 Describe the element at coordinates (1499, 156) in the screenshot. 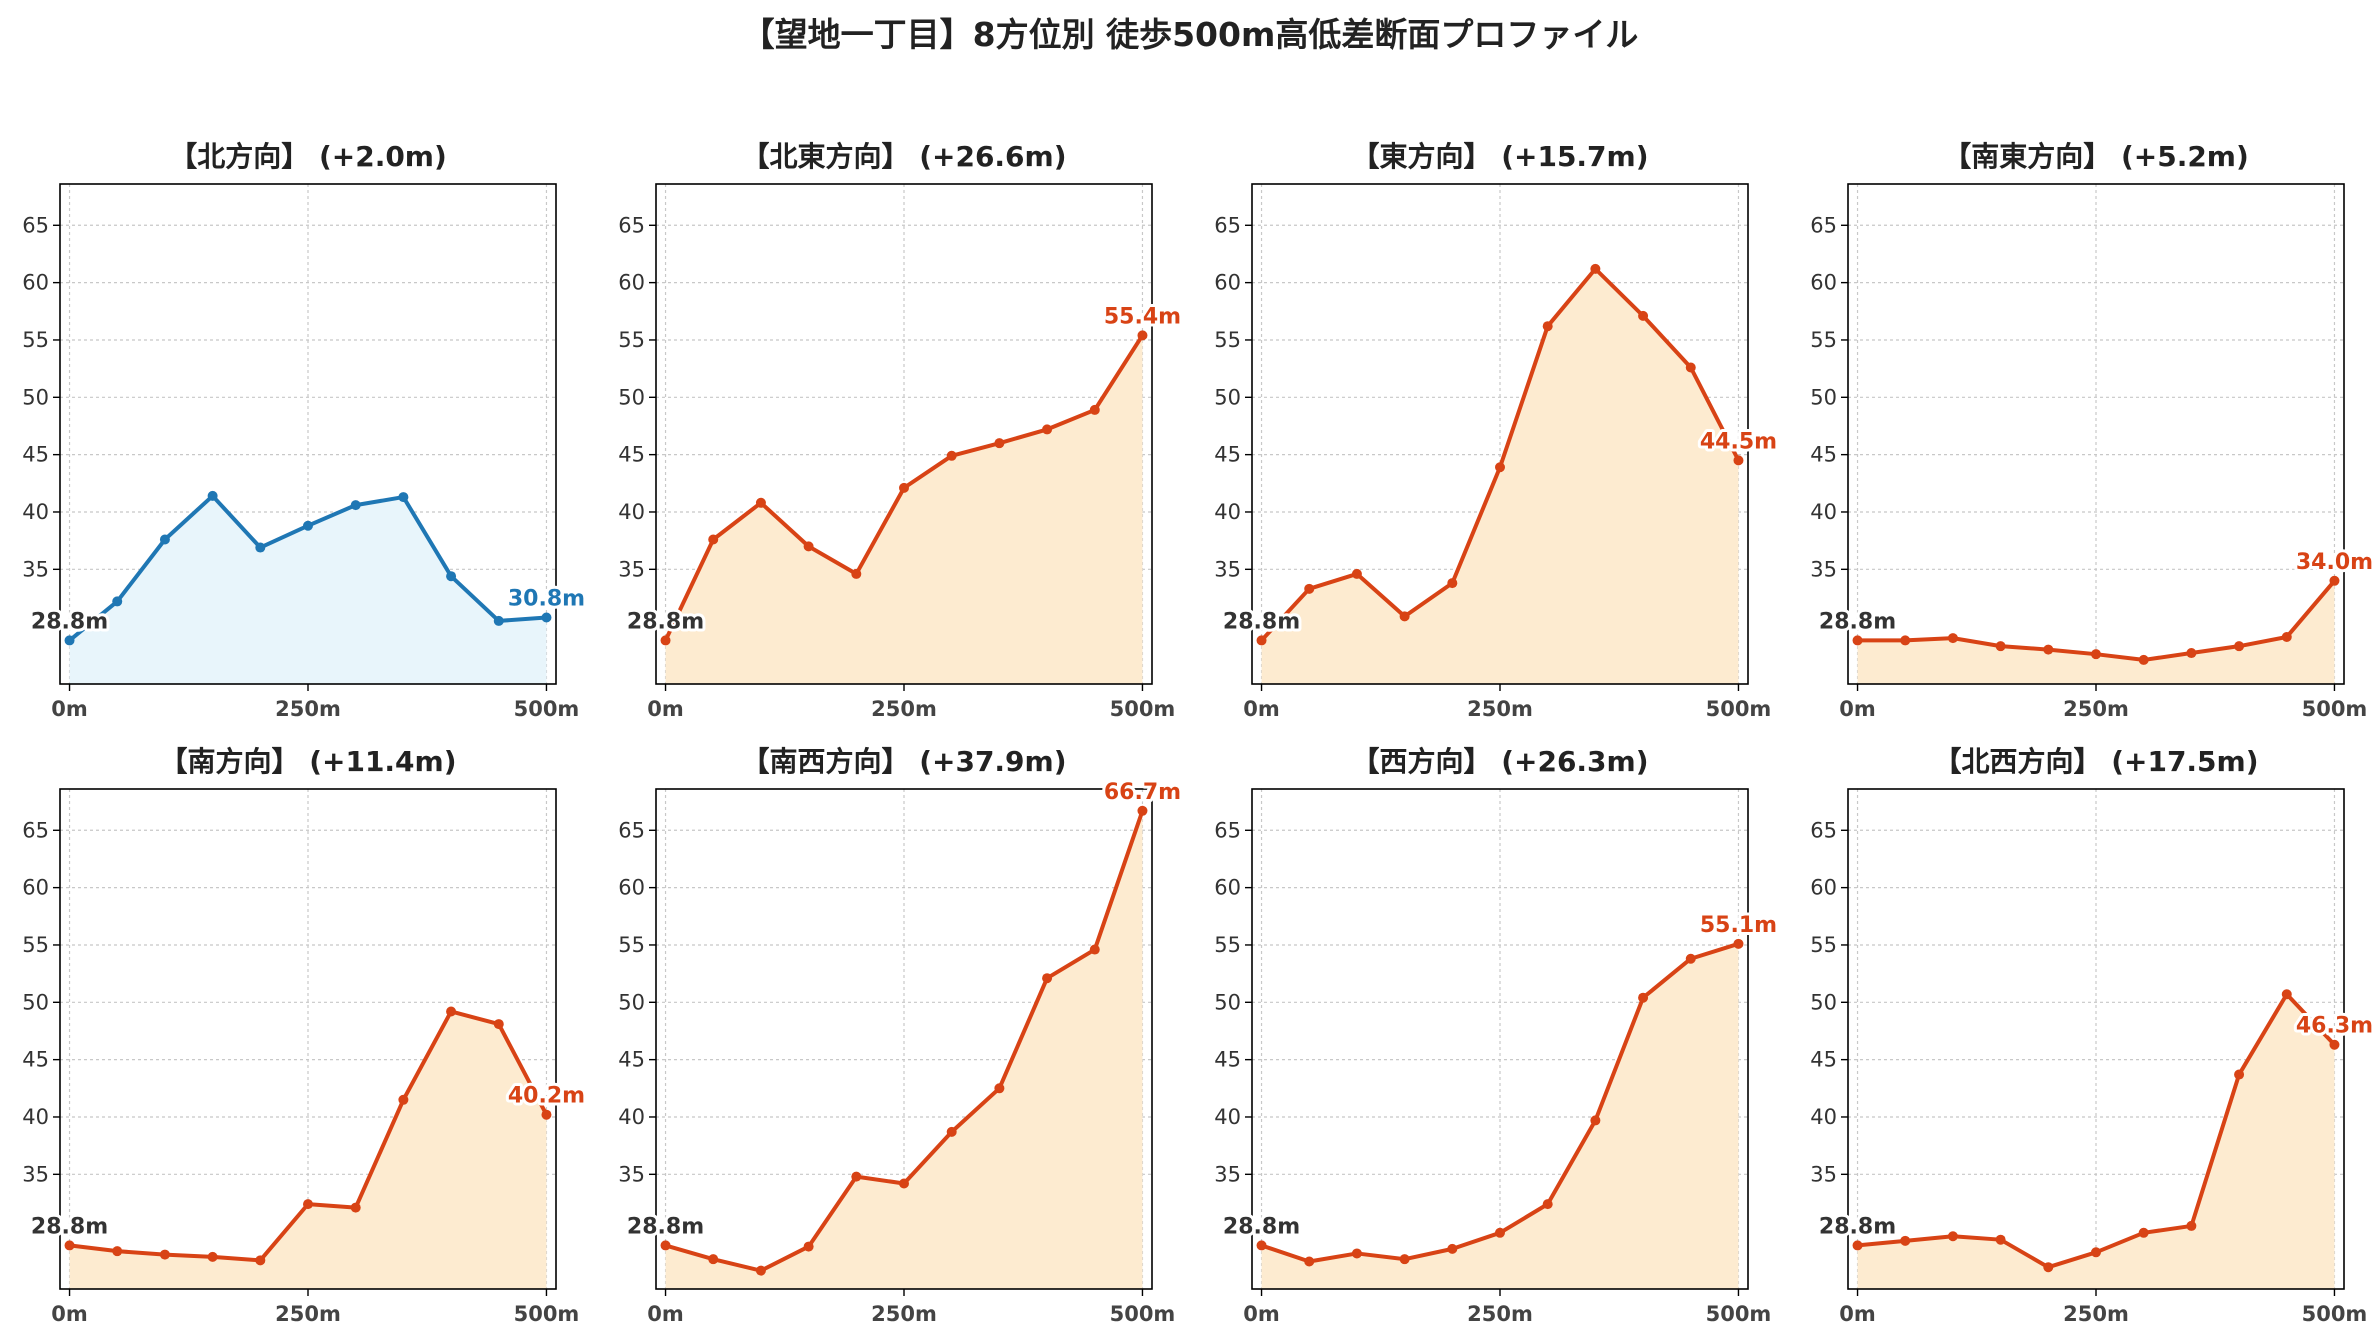

I see `subplot-title: 【東方向】 (+15.7m)` at that location.